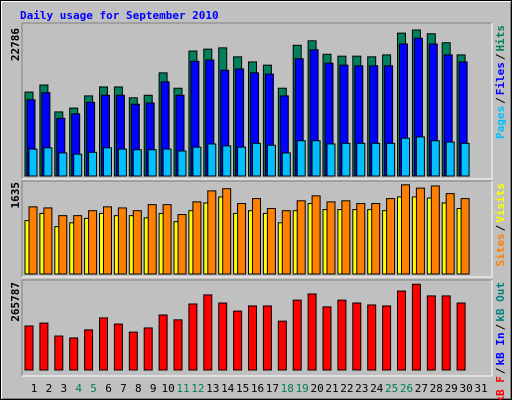 The height and width of the screenshot is (400, 512). What do you see at coordinates (123, 388) in the screenshot?
I see `x-tick-label: 7` at bounding box center [123, 388].